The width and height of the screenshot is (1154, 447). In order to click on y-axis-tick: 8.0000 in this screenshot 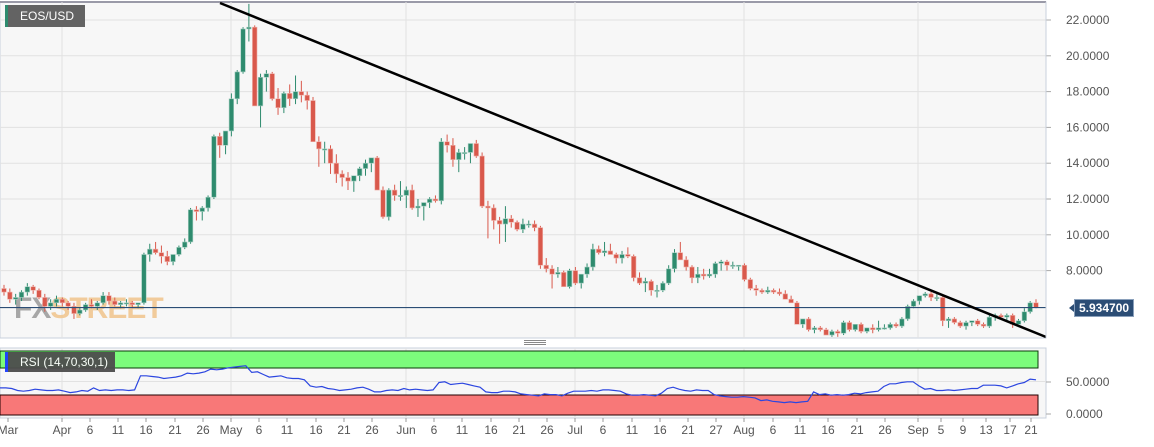, I will do `click(1084, 271)`.